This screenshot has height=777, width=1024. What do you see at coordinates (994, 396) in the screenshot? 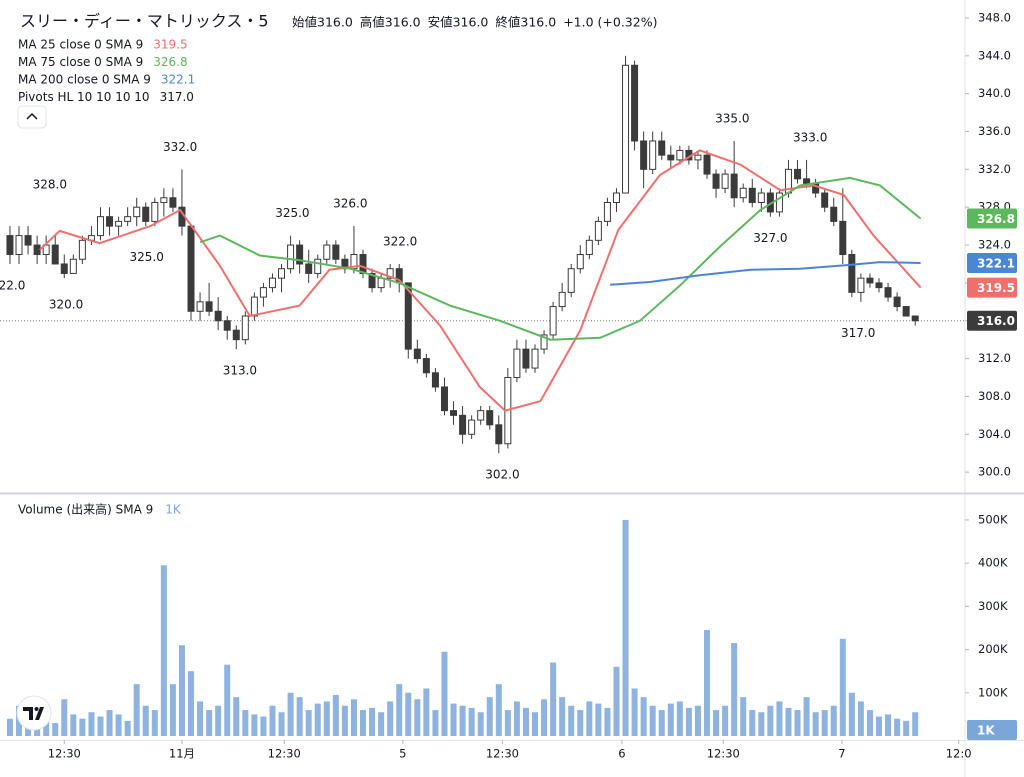
I see `y-tick-label: 308.0` at bounding box center [994, 396].